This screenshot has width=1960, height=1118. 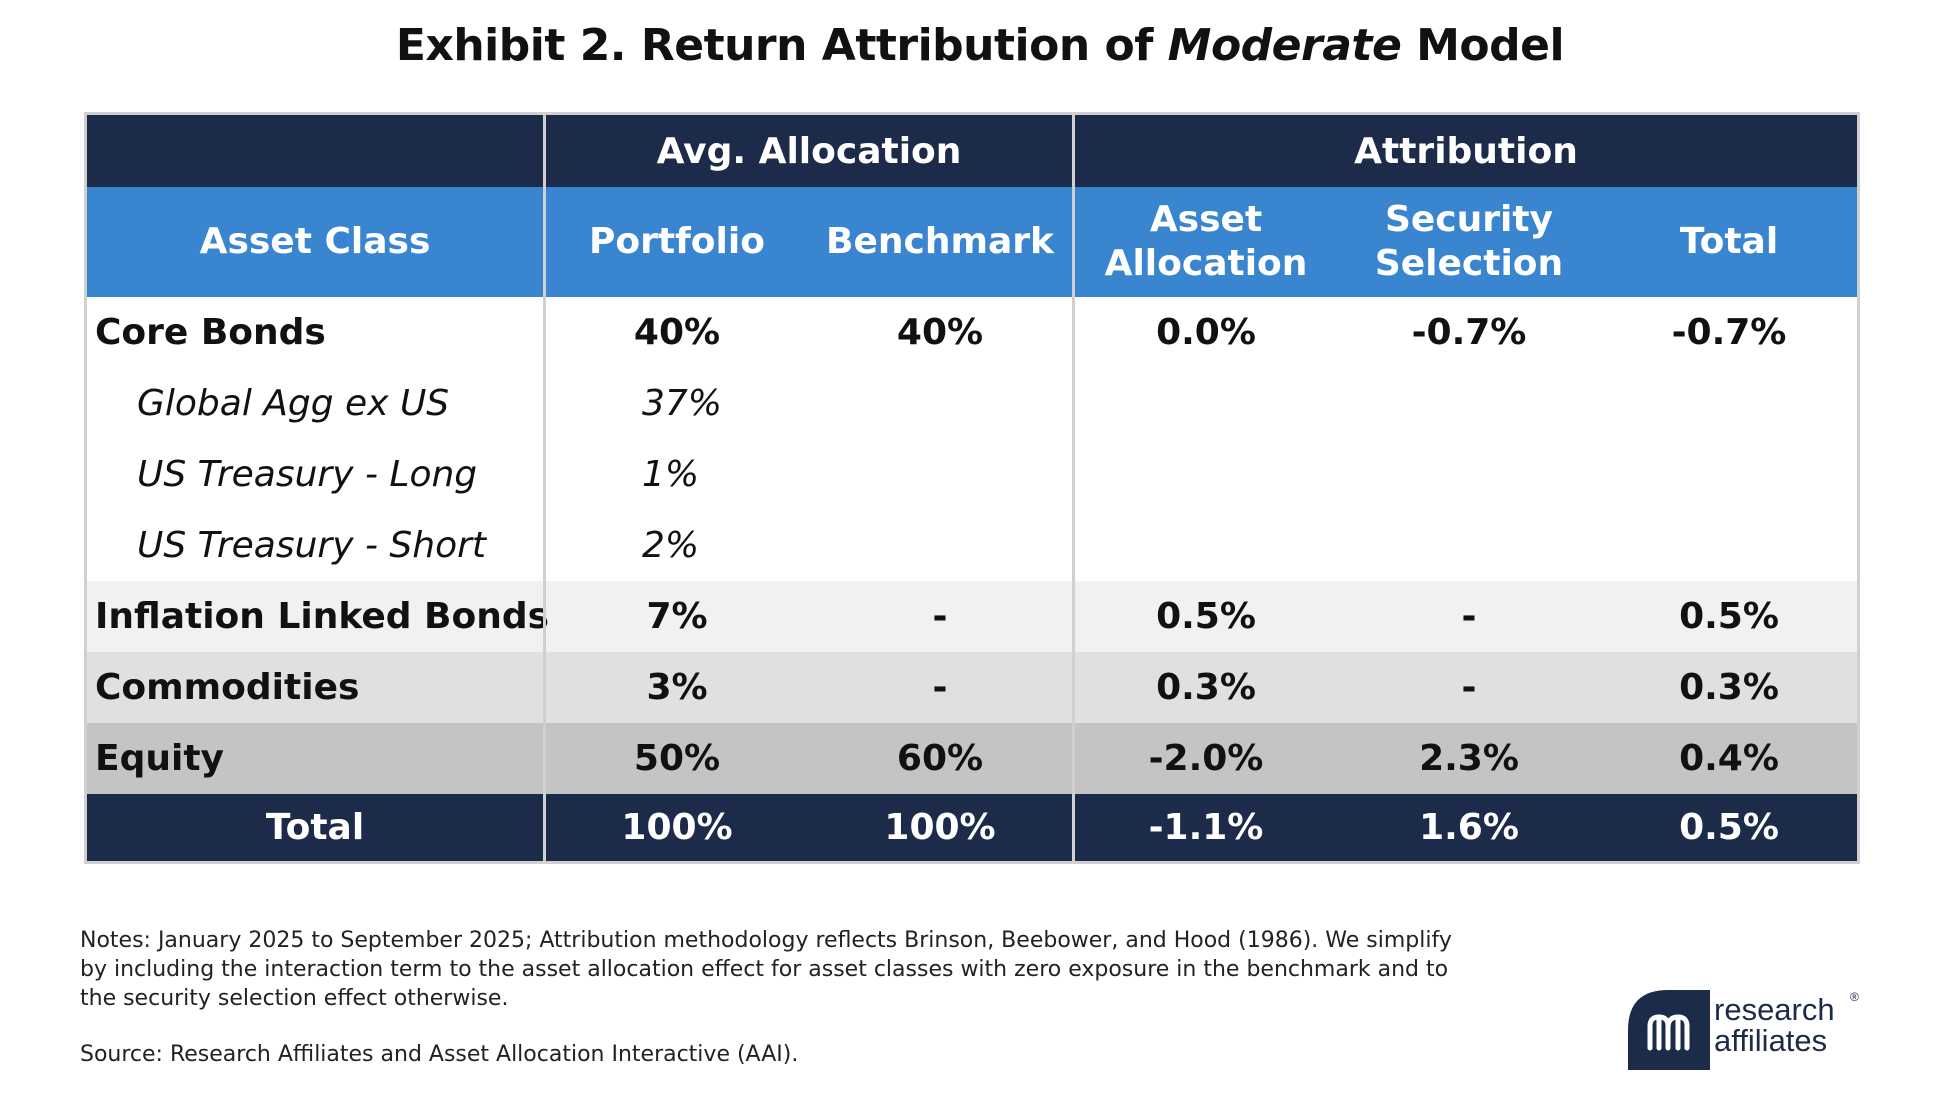 What do you see at coordinates (1729, 687) in the screenshot?
I see `total-cell: 0.3%` at bounding box center [1729, 687].